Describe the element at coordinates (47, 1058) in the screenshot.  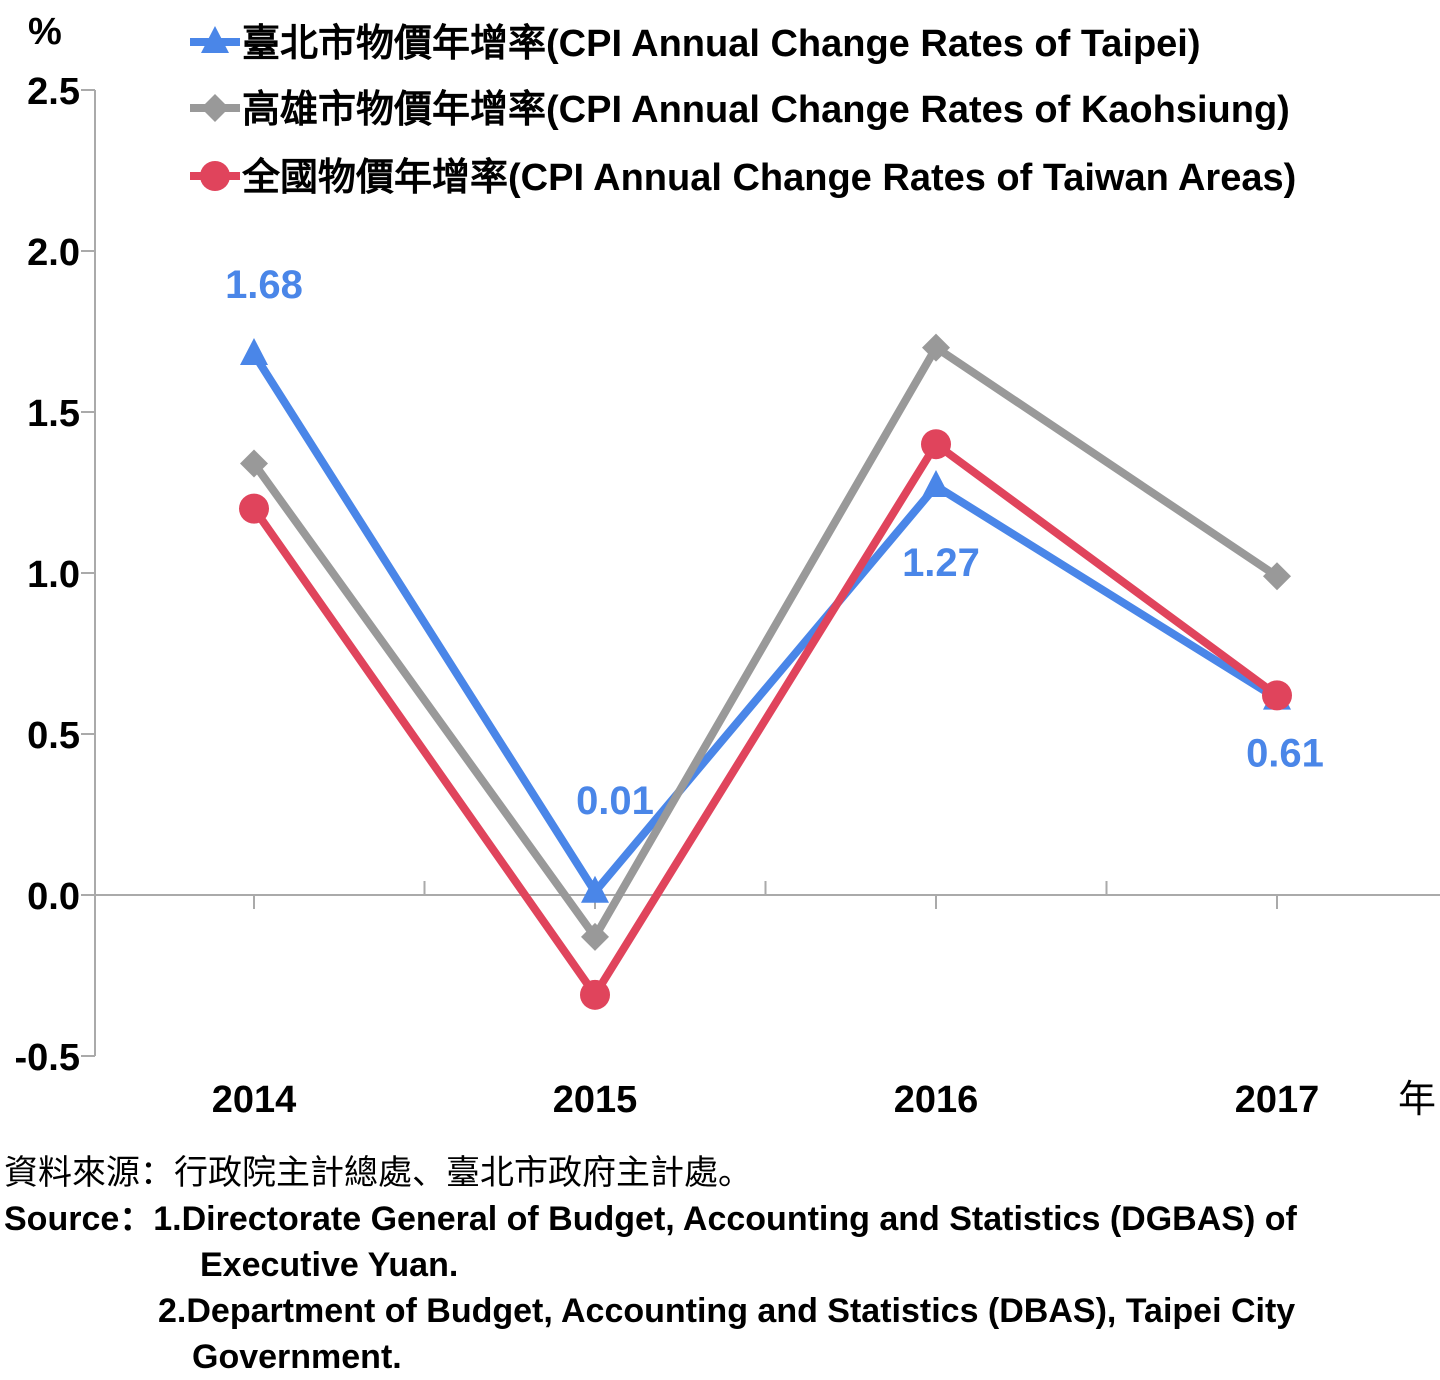
I see `y-tick-label: -0.5` at that location.